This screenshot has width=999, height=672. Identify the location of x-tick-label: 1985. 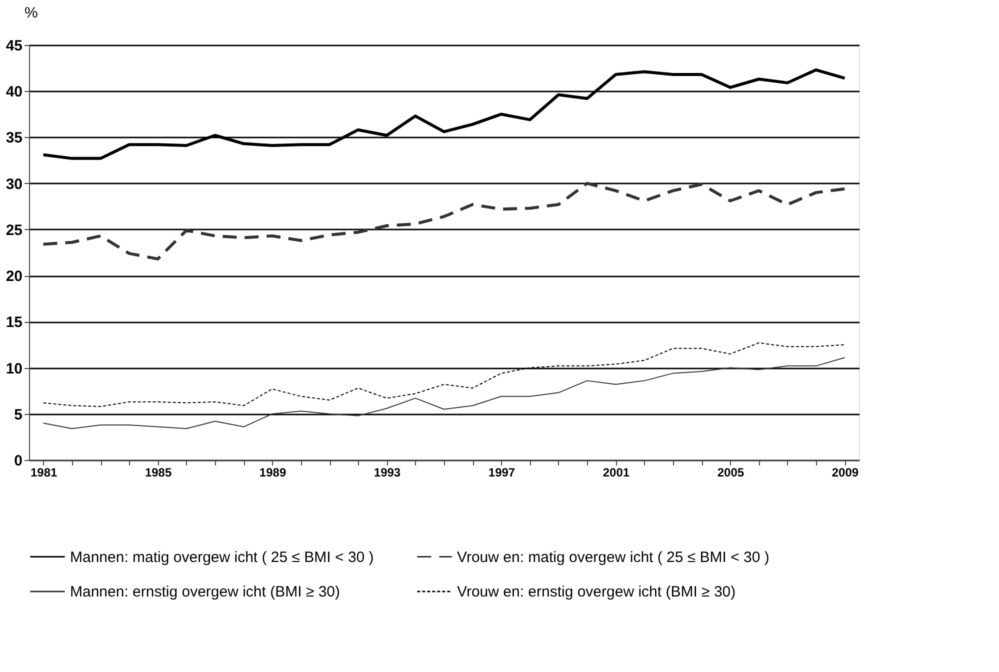
(158, 473).